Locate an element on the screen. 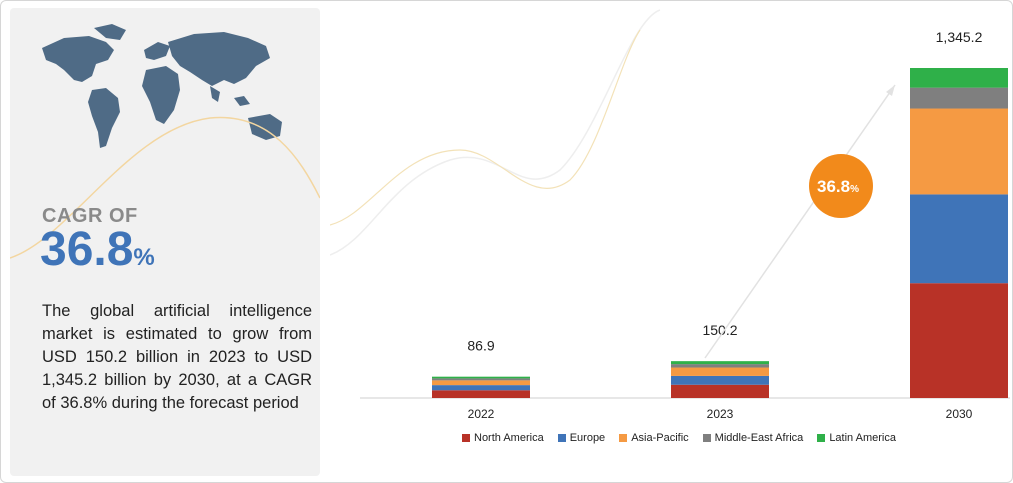 Image resolution: width=1013 pixels, height=483 pixels. bar-segment-2022-latin-america is located at coordinates (481, 377).